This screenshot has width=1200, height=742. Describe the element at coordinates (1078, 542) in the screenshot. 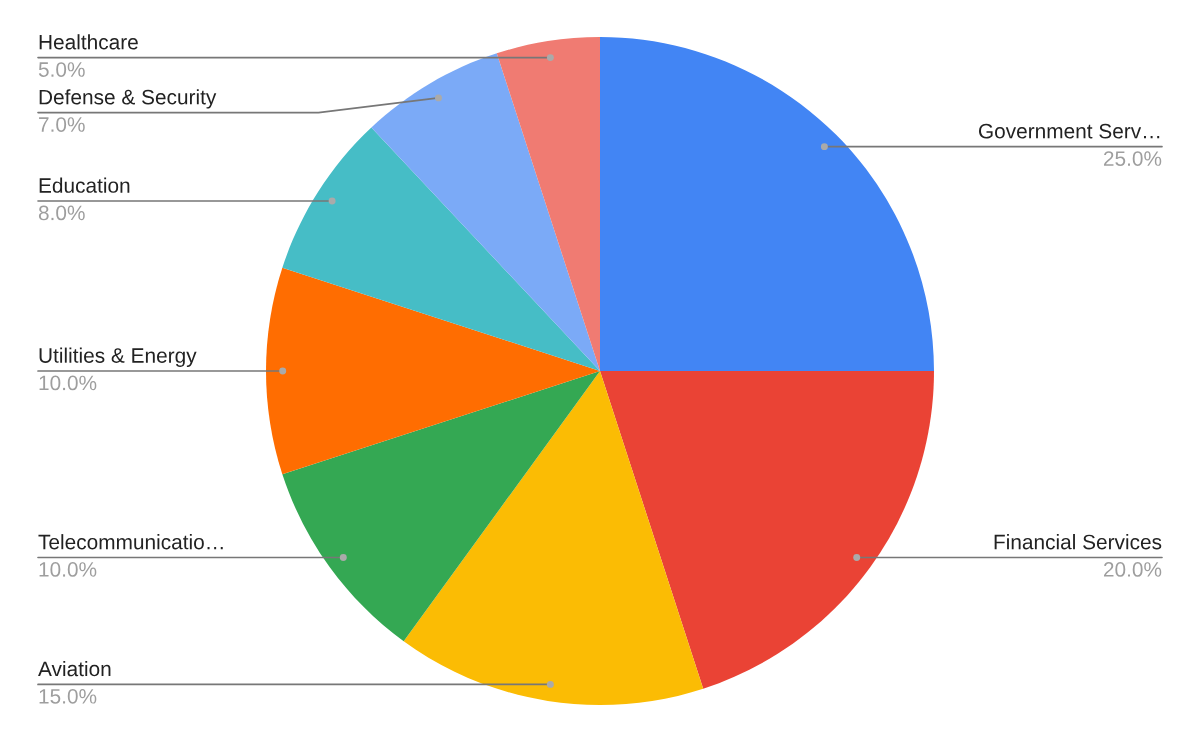

I see `slice-label: Financial Services` at that location.